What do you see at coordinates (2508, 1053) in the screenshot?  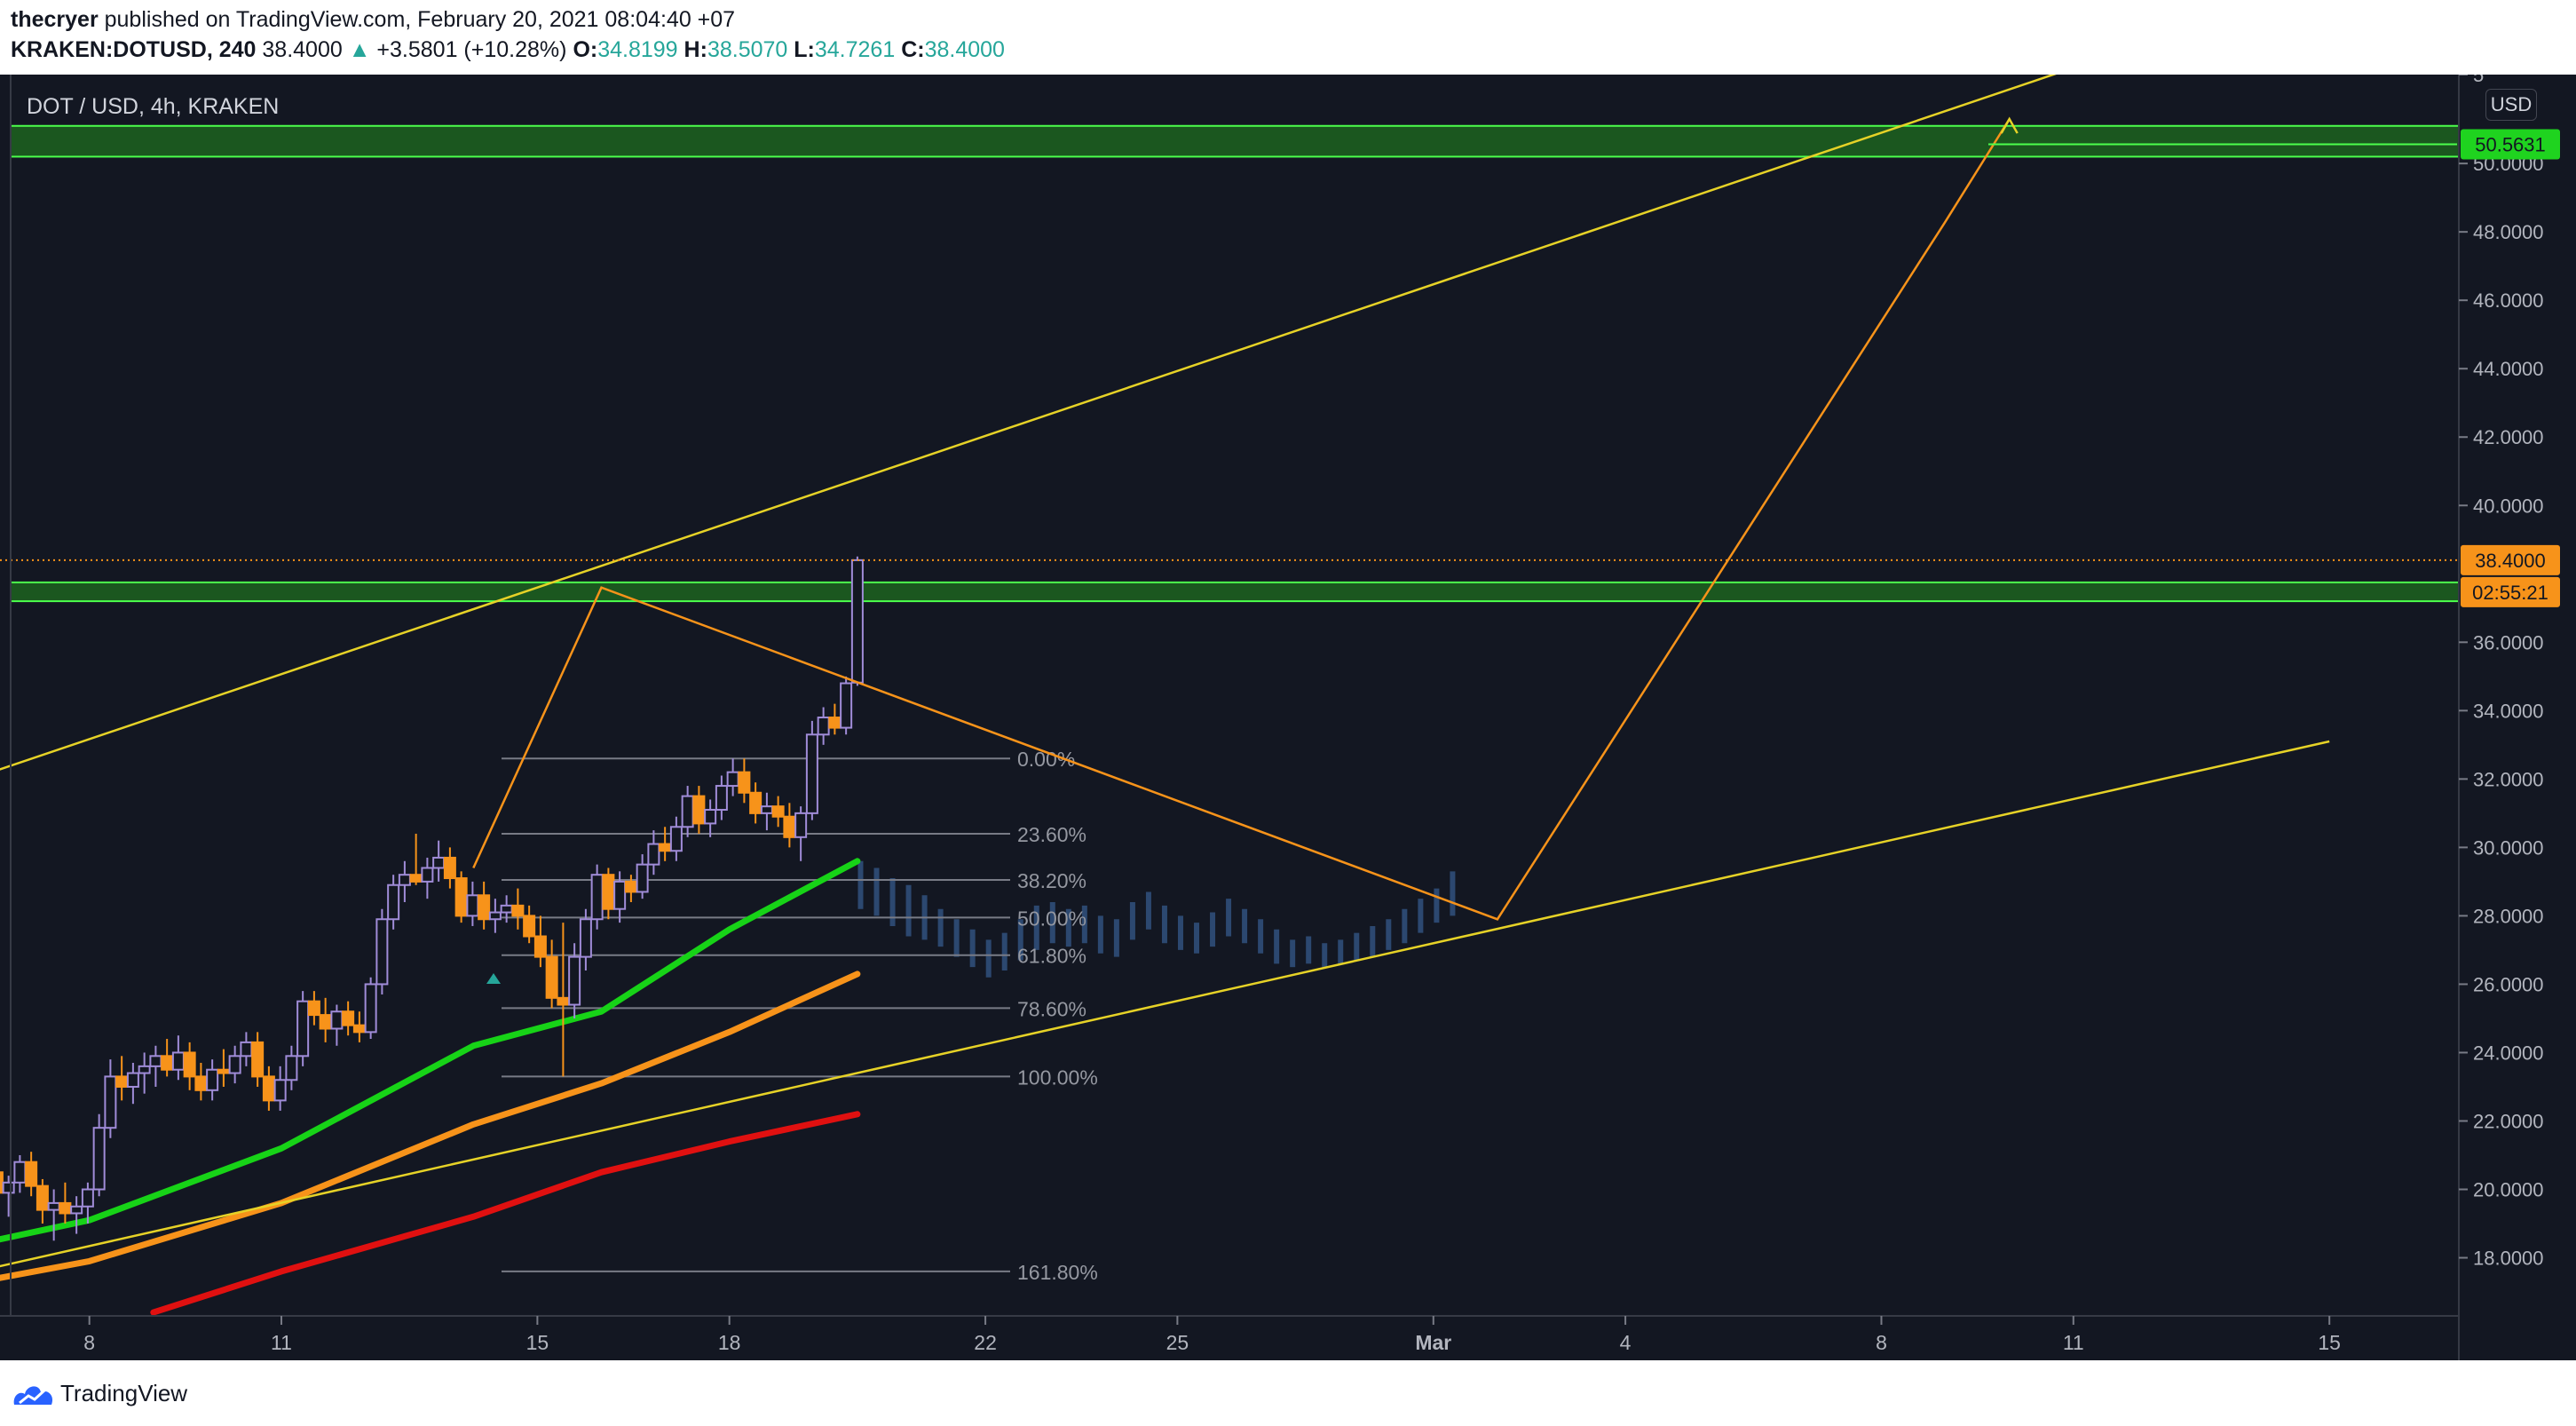 I see `y-tick-label: 24.0000` at bounding box center [2508, 1053].